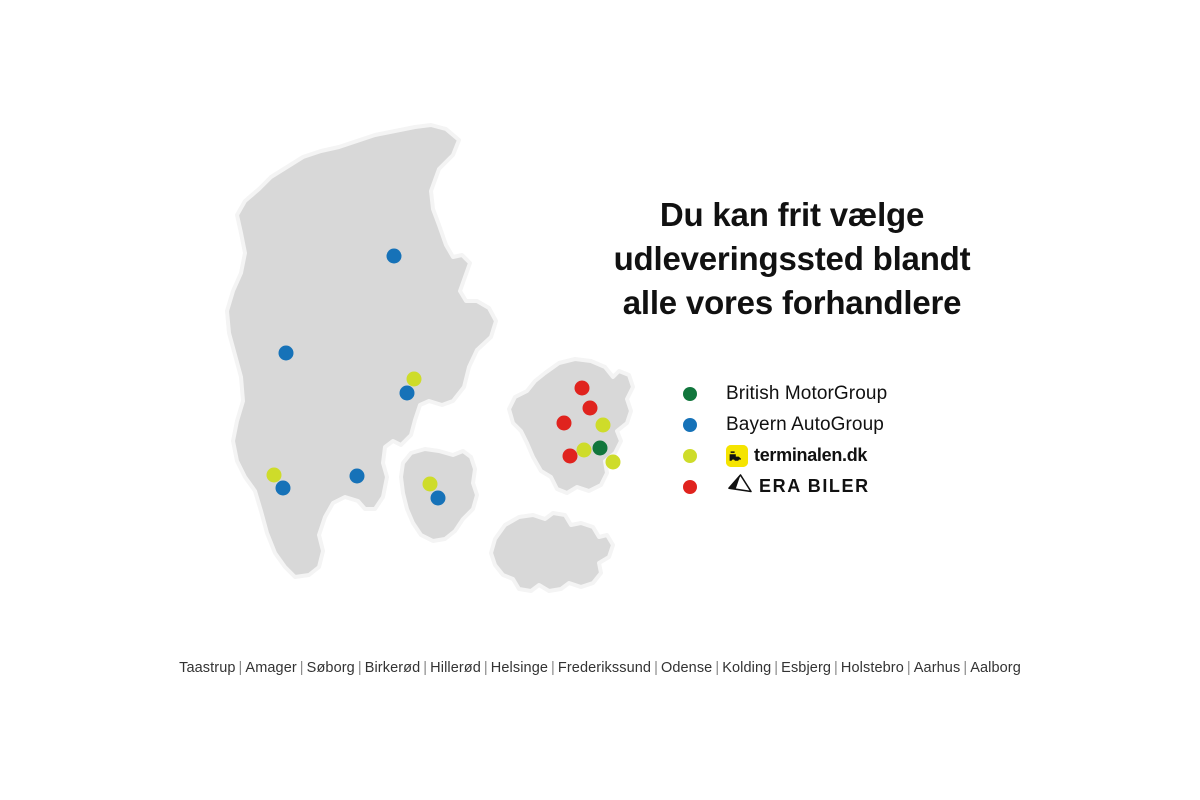 Image resolution: width=1200 pixels, height=800 pixels. Describe the element at coordinates (814, 486) in the screenshot. I see `era-biler-wordmark: ERA BILER` at that location.